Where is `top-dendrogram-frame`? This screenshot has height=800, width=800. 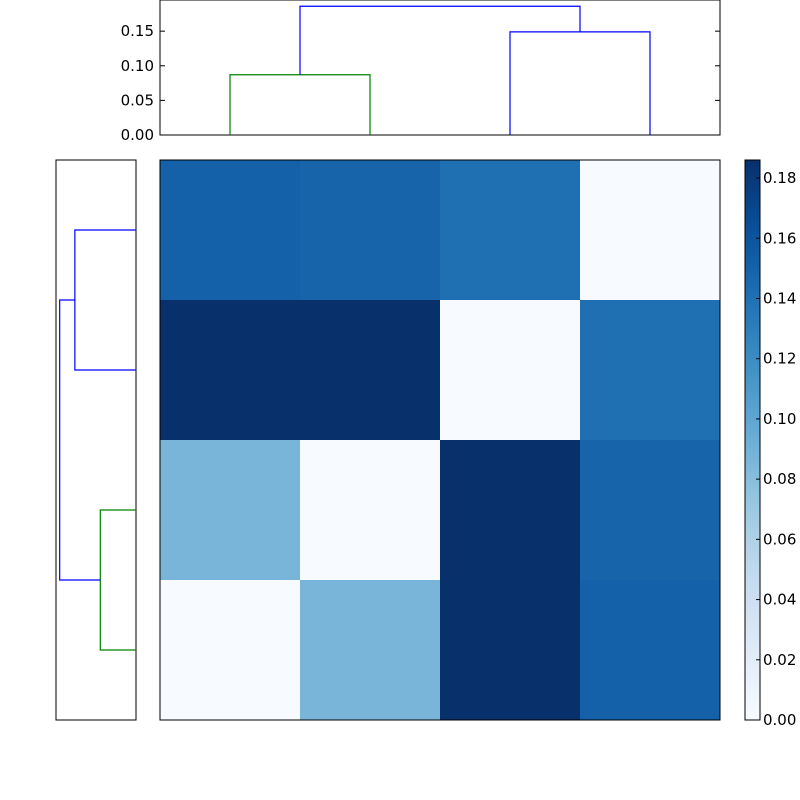 top-dendrogram-frame is located at coordinates (440, 68).